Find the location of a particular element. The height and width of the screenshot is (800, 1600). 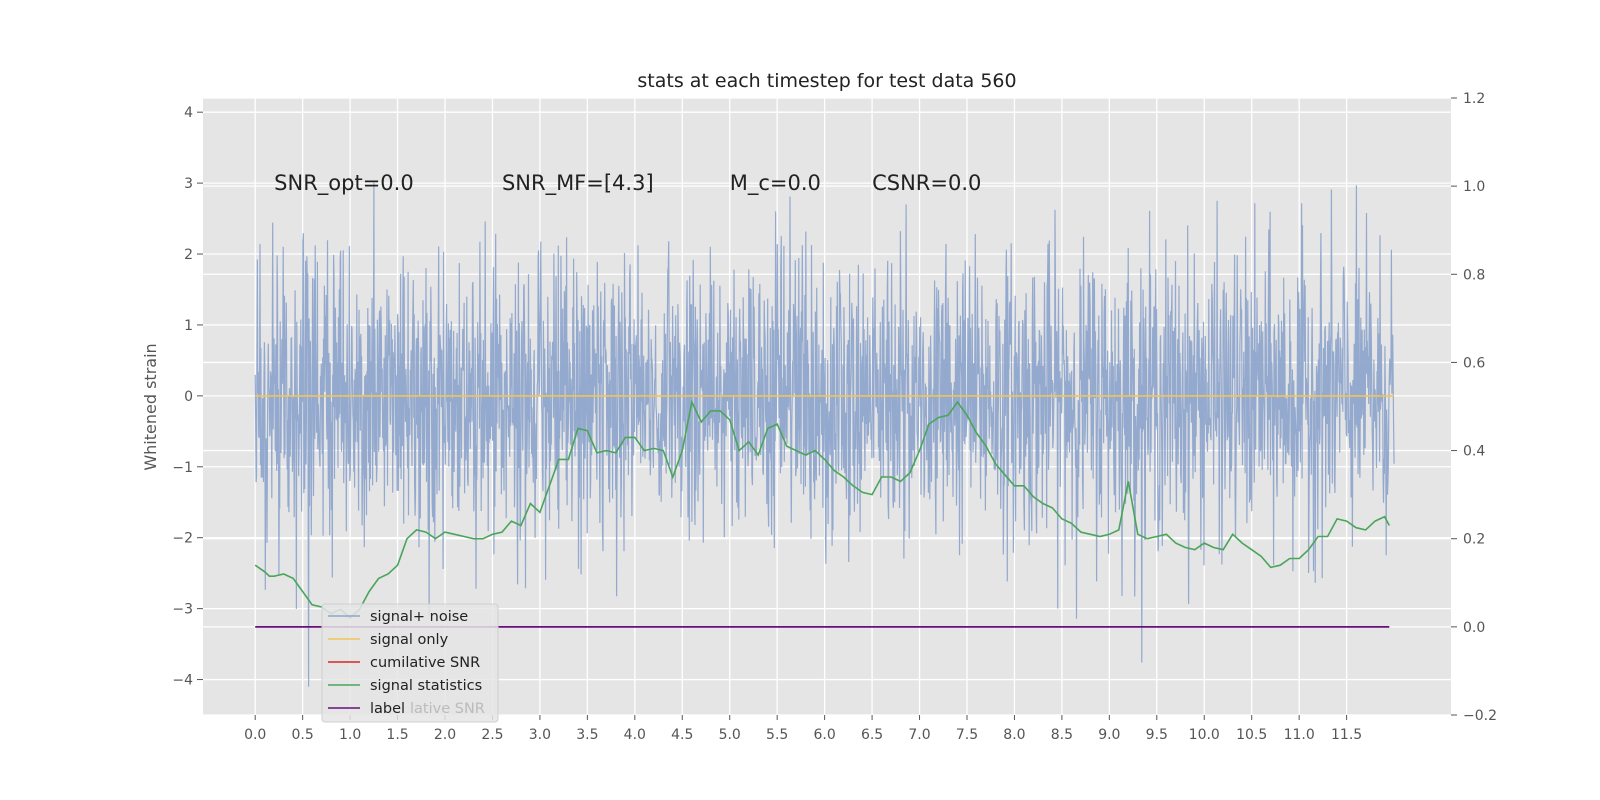

y-tick-label-0: 4 is located at coordinates (188, 113).